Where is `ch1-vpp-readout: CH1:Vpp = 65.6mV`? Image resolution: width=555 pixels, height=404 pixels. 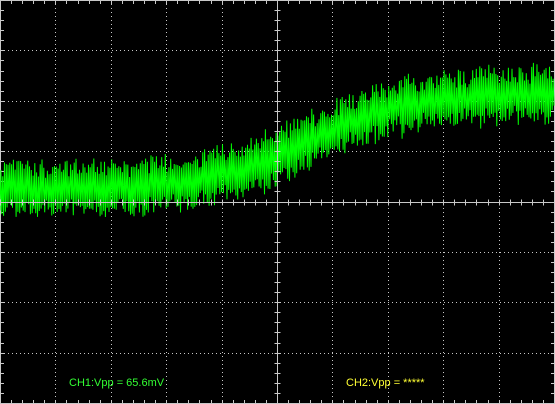
ch1-vpp-readout: CH1:Vpp = 65.6mV is located at coordinates (117, 383).